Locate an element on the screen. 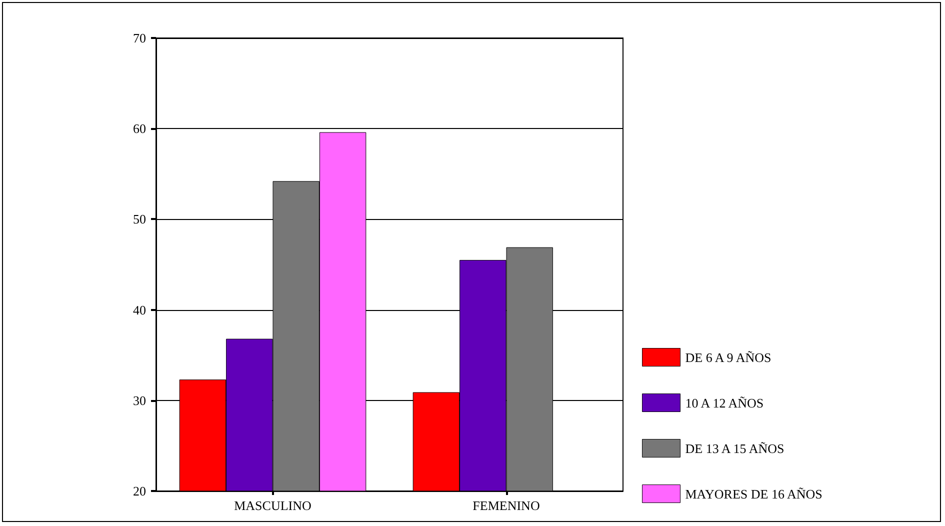 This screenshot has height=526, width=945. y-tick-label: 70 is located at coordinates (139, 38).